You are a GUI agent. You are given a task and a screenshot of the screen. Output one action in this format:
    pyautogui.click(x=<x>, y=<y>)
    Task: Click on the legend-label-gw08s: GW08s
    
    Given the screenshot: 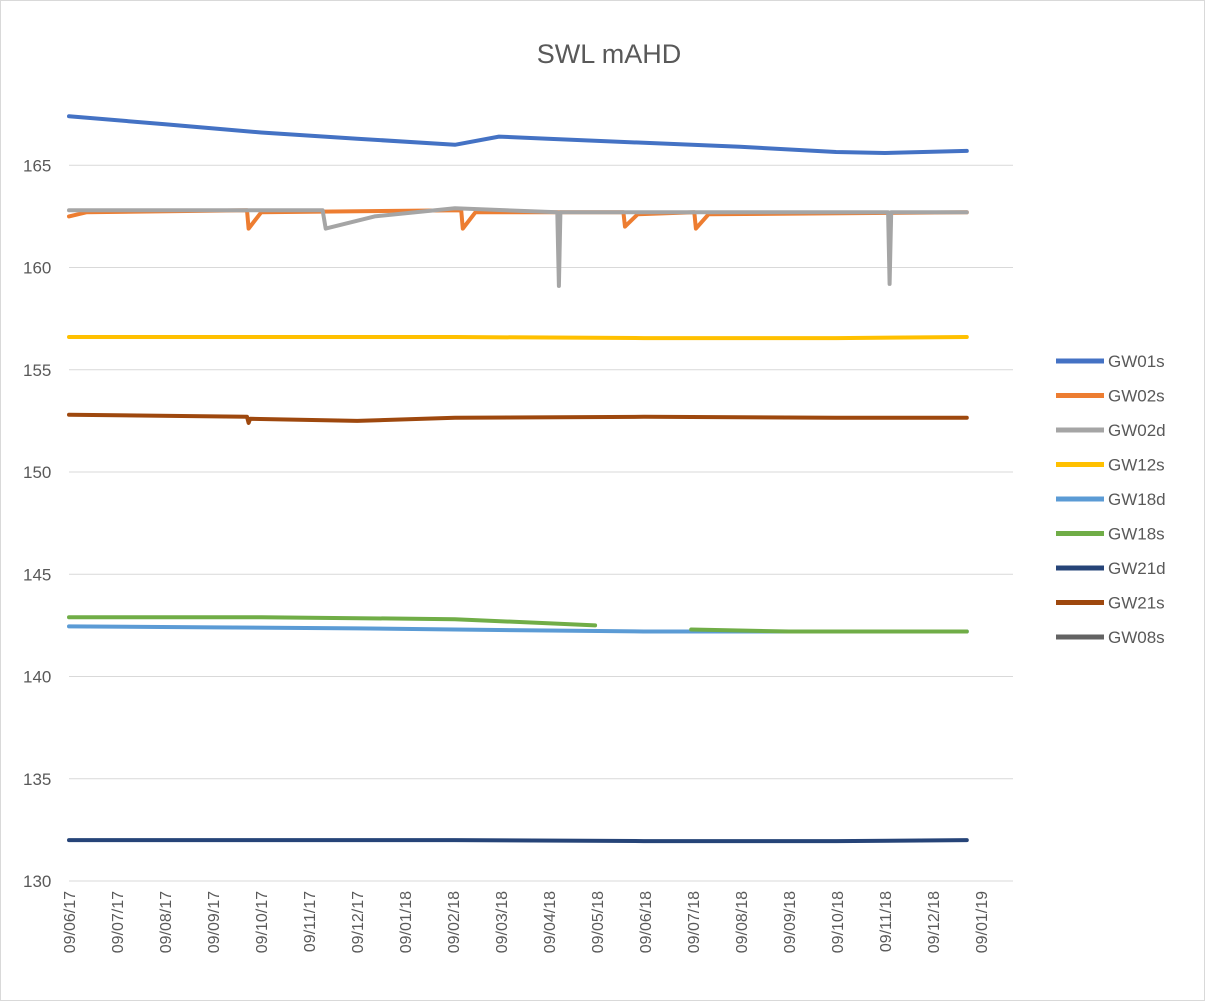 What is the action you would take?
    pyautogui.click(x=1136, y=637)
    